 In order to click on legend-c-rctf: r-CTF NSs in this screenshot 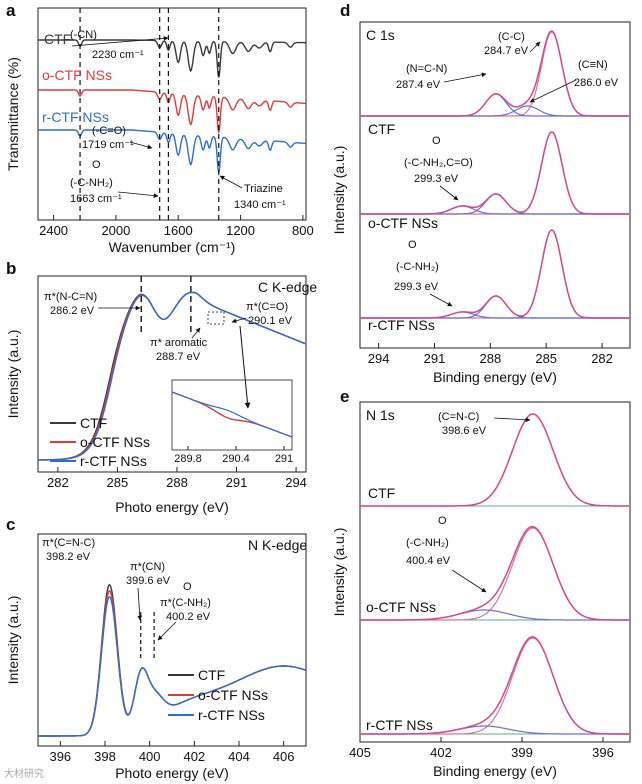, I will do `click(231, 715)`.